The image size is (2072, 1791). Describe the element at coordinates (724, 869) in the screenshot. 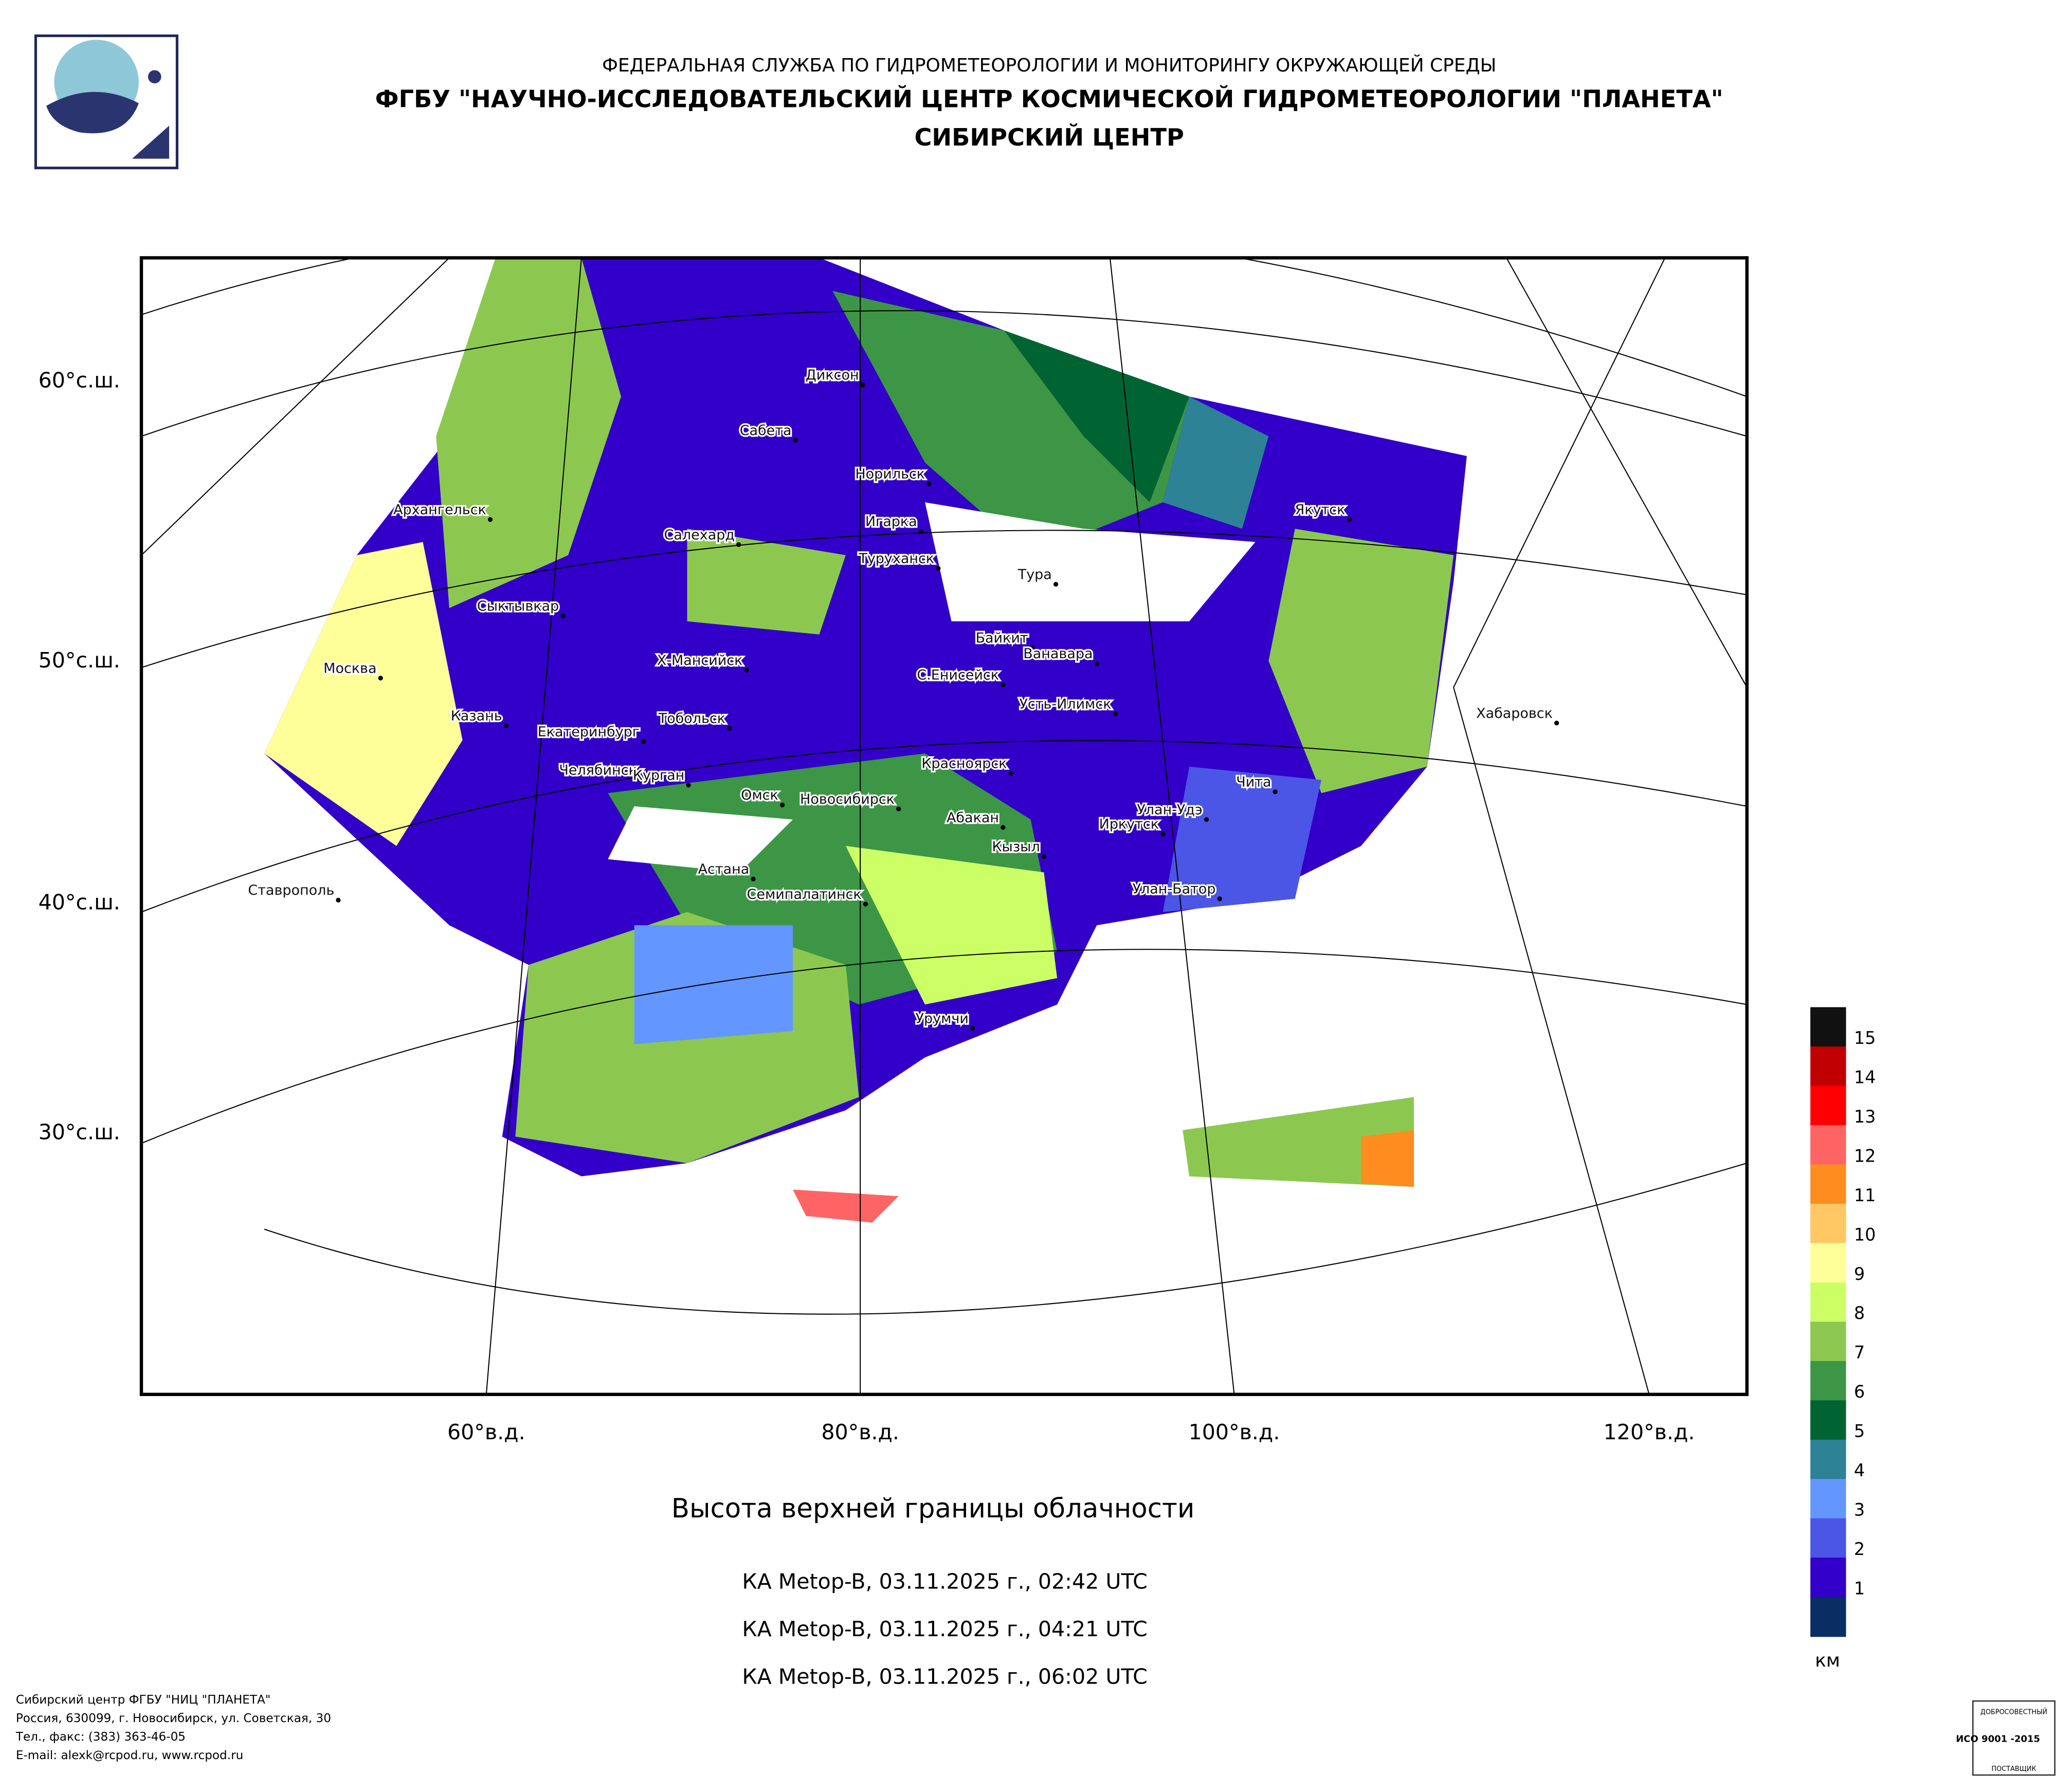

I see `city-label: Астана` at that location.